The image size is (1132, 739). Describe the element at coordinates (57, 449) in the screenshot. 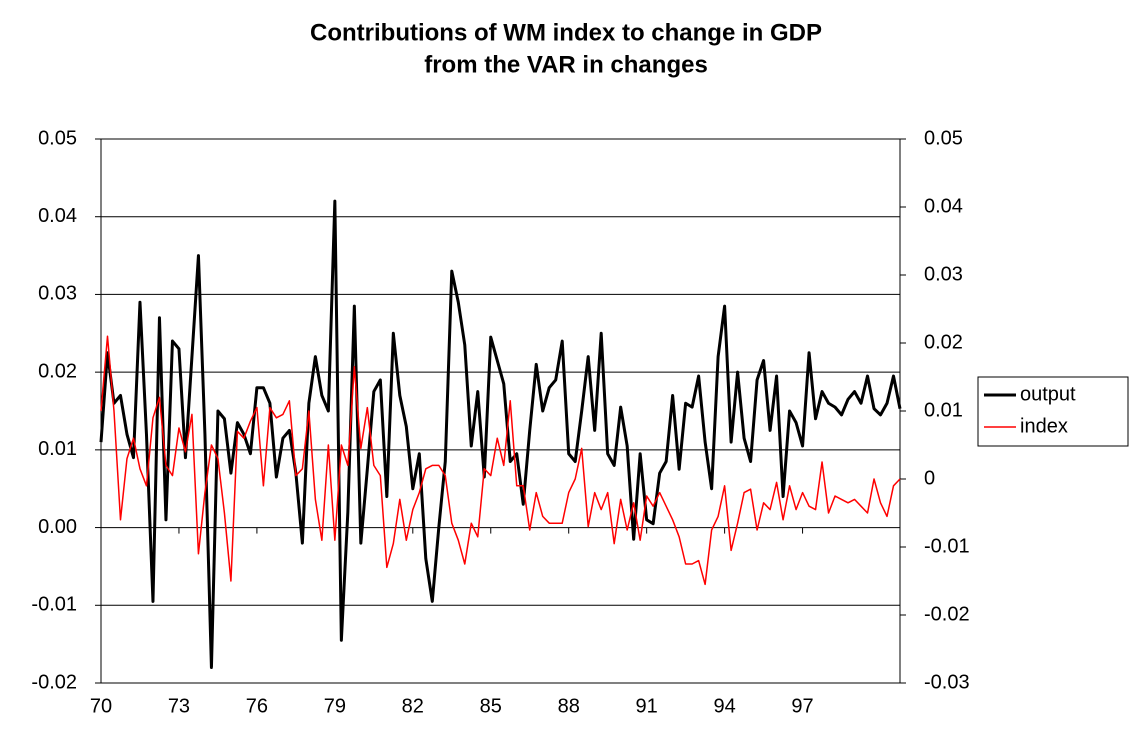

I see `y-tick-label: 0.01` at that location.